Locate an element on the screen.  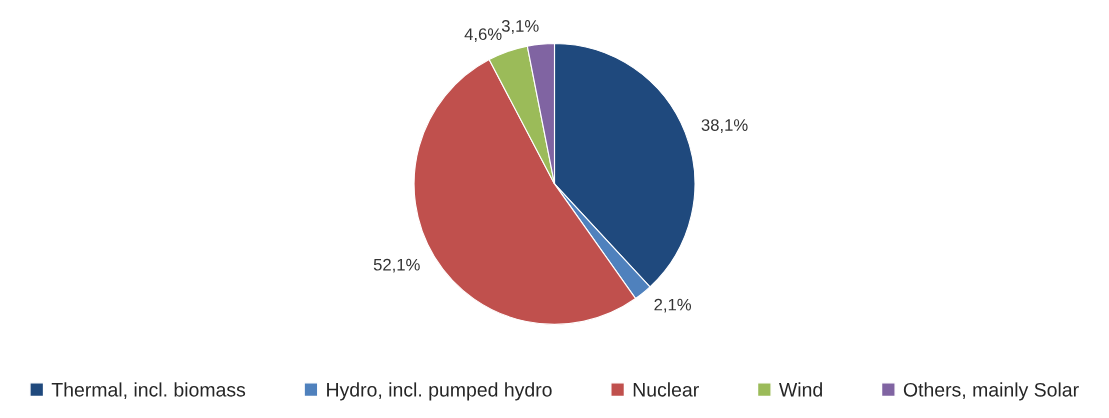
legend-label: Thermal, incl. biomass is located at coordinates (148, 390).